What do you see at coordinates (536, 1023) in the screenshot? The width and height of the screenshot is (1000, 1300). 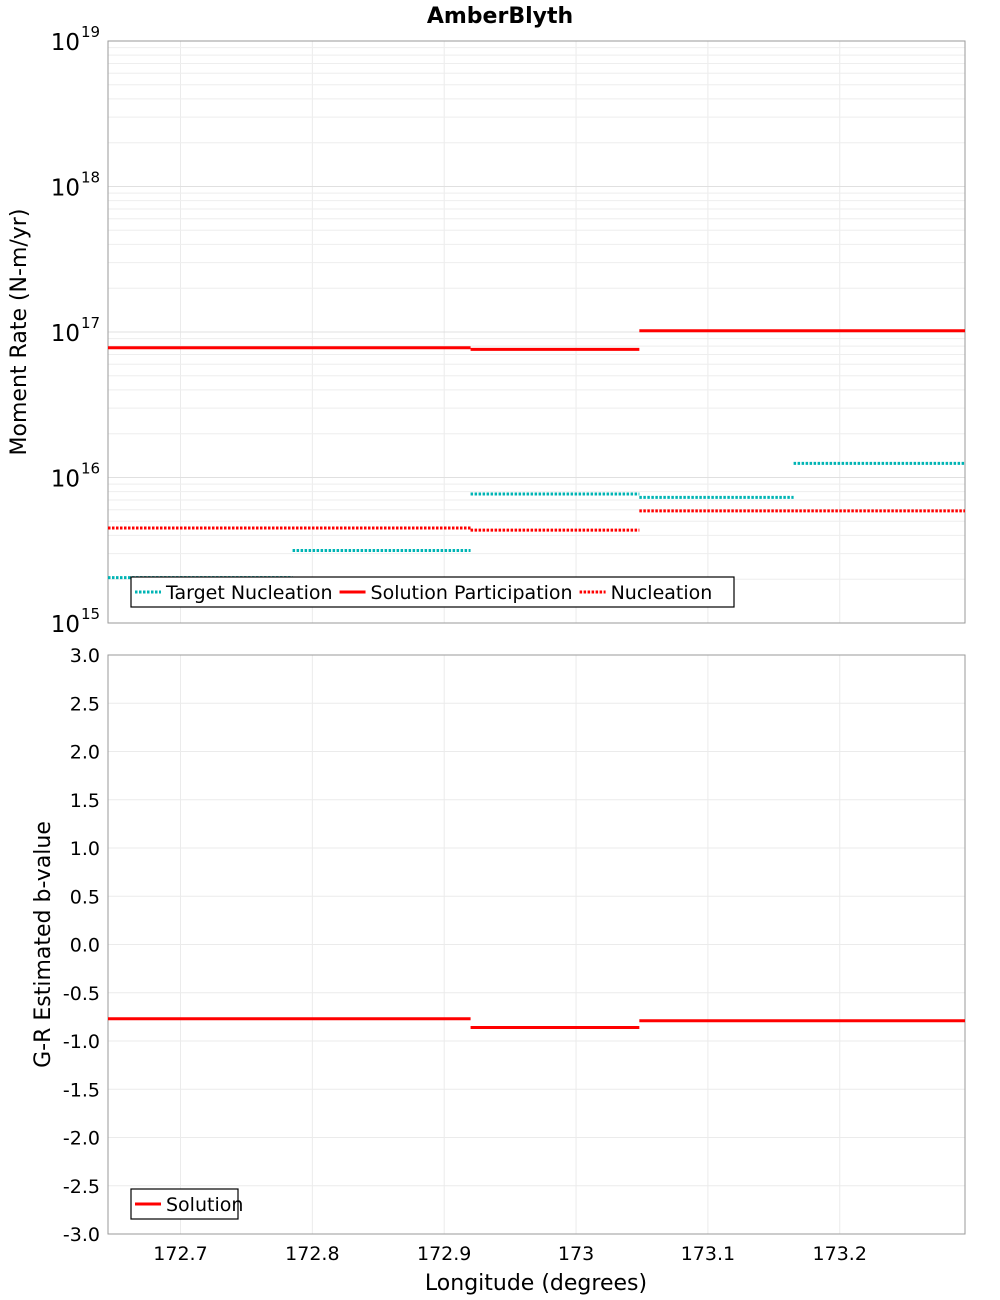 I see `series-solution` at bounding box center [536, 1023].